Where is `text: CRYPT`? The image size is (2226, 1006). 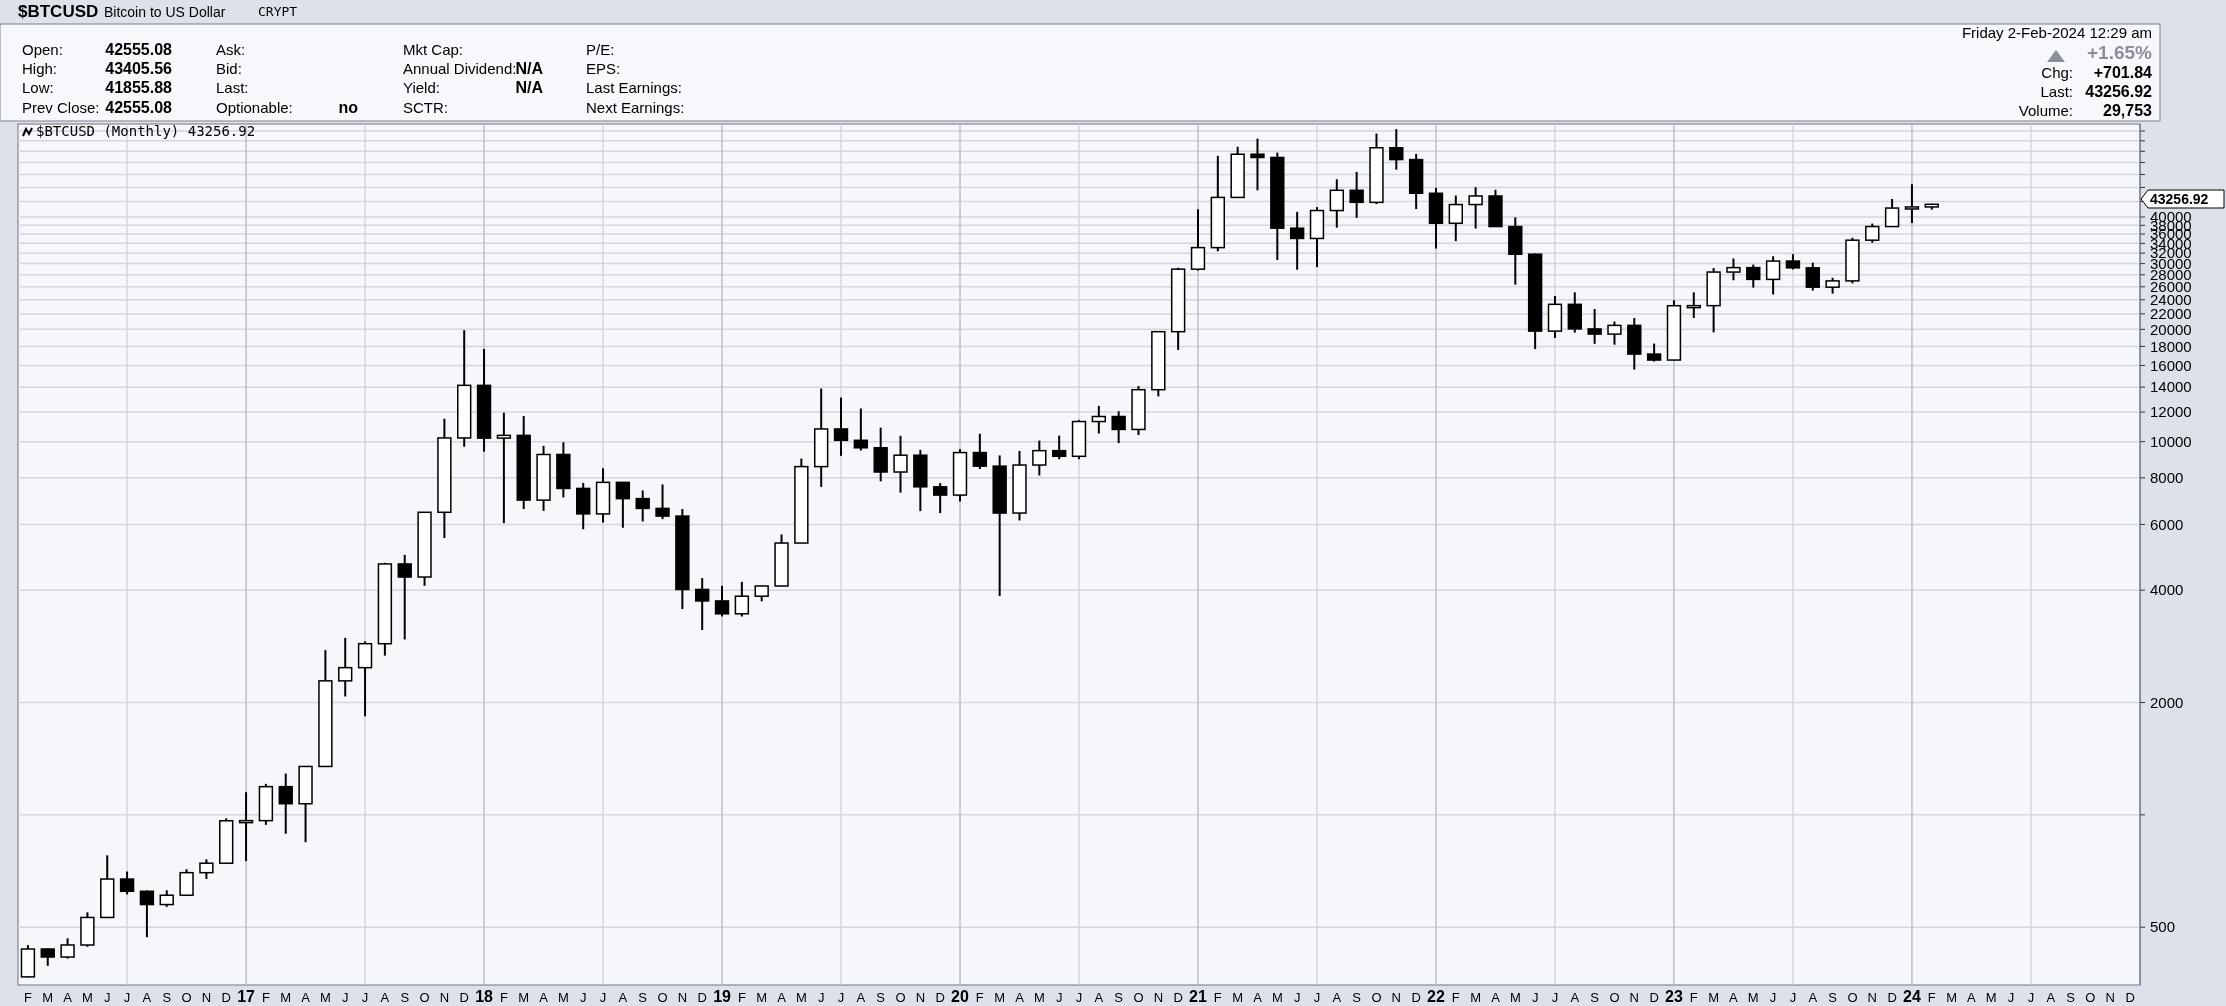 text: CRYPT is located at coordinates (278, 11).